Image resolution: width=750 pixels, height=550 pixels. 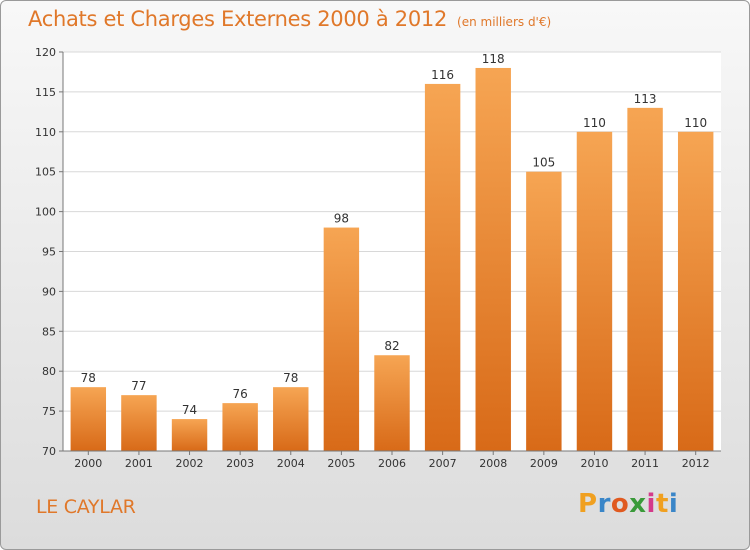 I want to click on x-tick-label: 2010, so click(x=594, y=463).